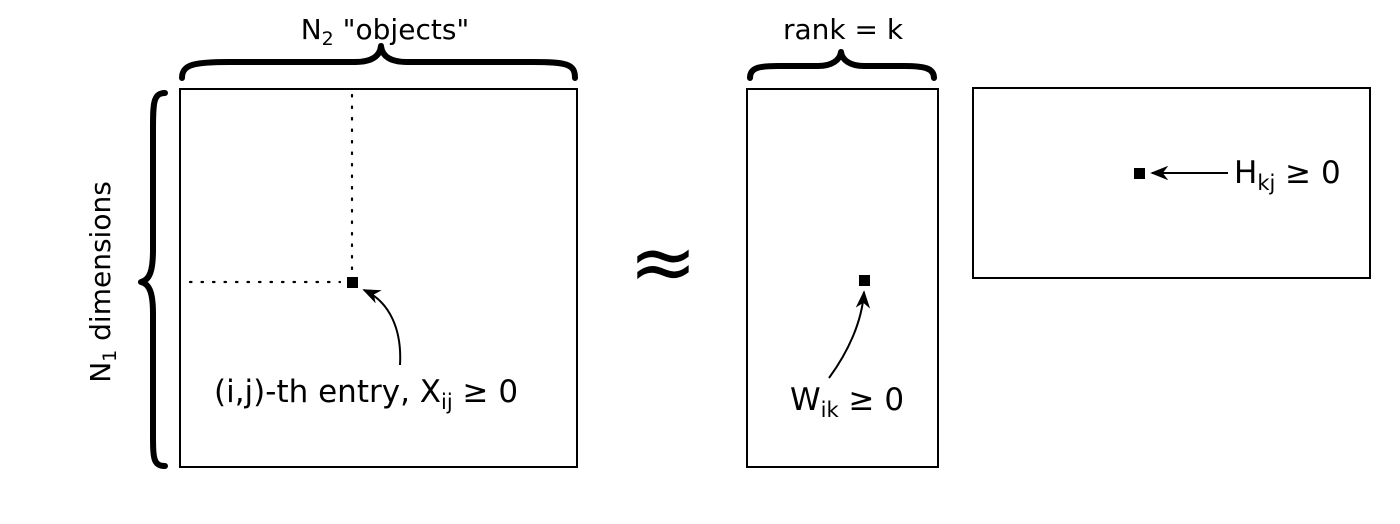  What do you see at coordinates (847, 402) in the screenshot?
I see `w-entry-label: Wik ≥ 0` at bounding box center [847, 402].